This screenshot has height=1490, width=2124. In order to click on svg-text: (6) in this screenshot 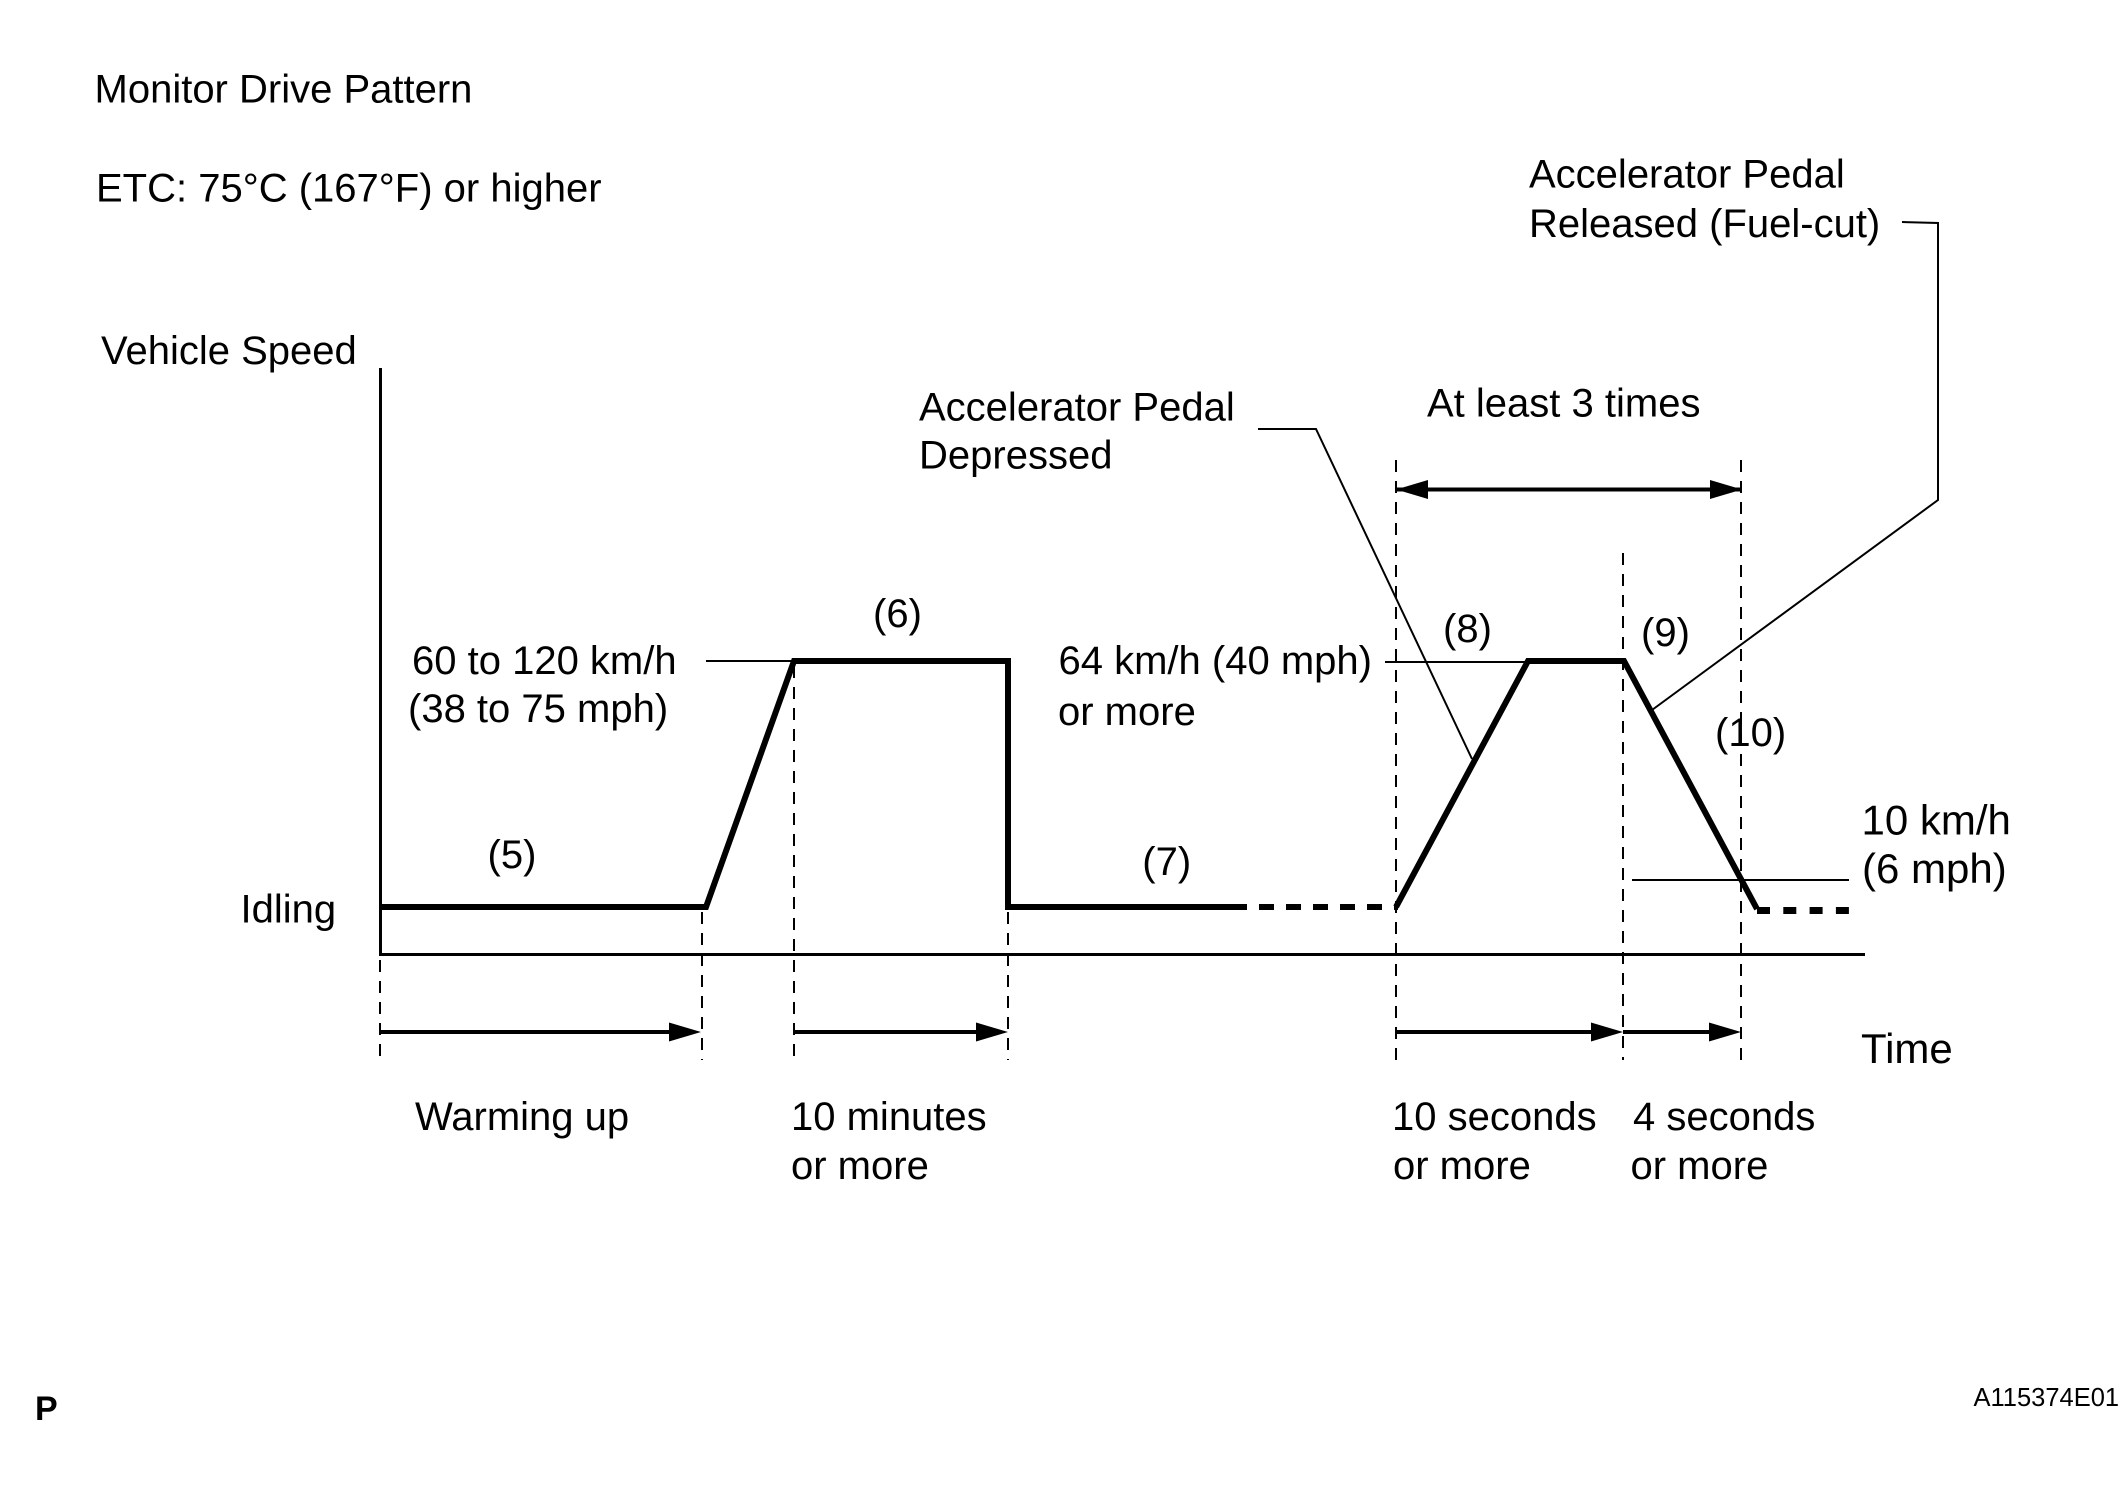, I will do `click(897, 614)`.